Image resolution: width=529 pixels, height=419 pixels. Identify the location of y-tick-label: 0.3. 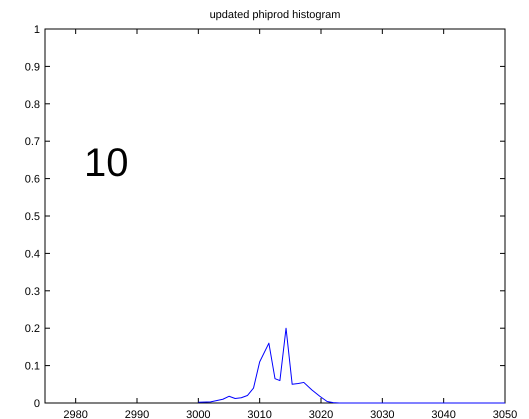
(32, 292).